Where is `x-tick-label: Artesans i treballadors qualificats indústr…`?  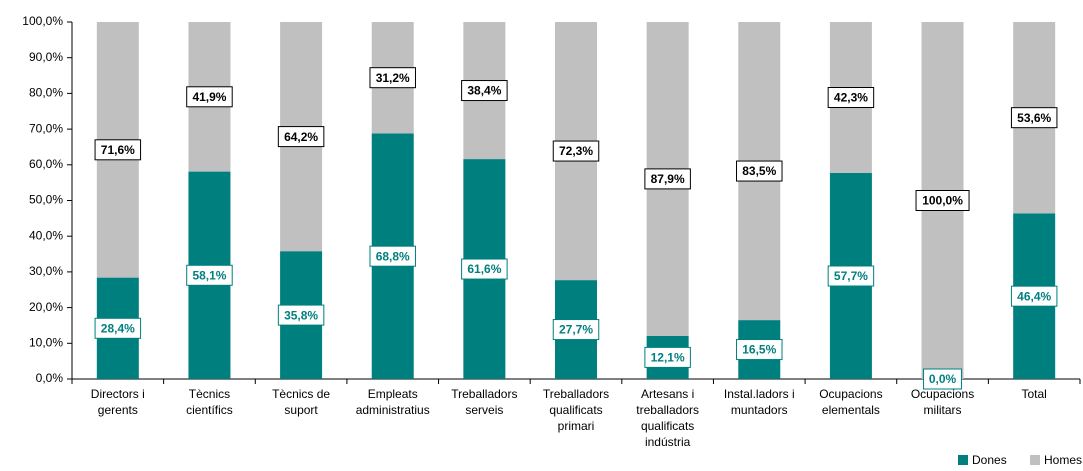
x-tick-label: Artesans i treballadors qualificats indústr… is located at coordinates (667, 418).